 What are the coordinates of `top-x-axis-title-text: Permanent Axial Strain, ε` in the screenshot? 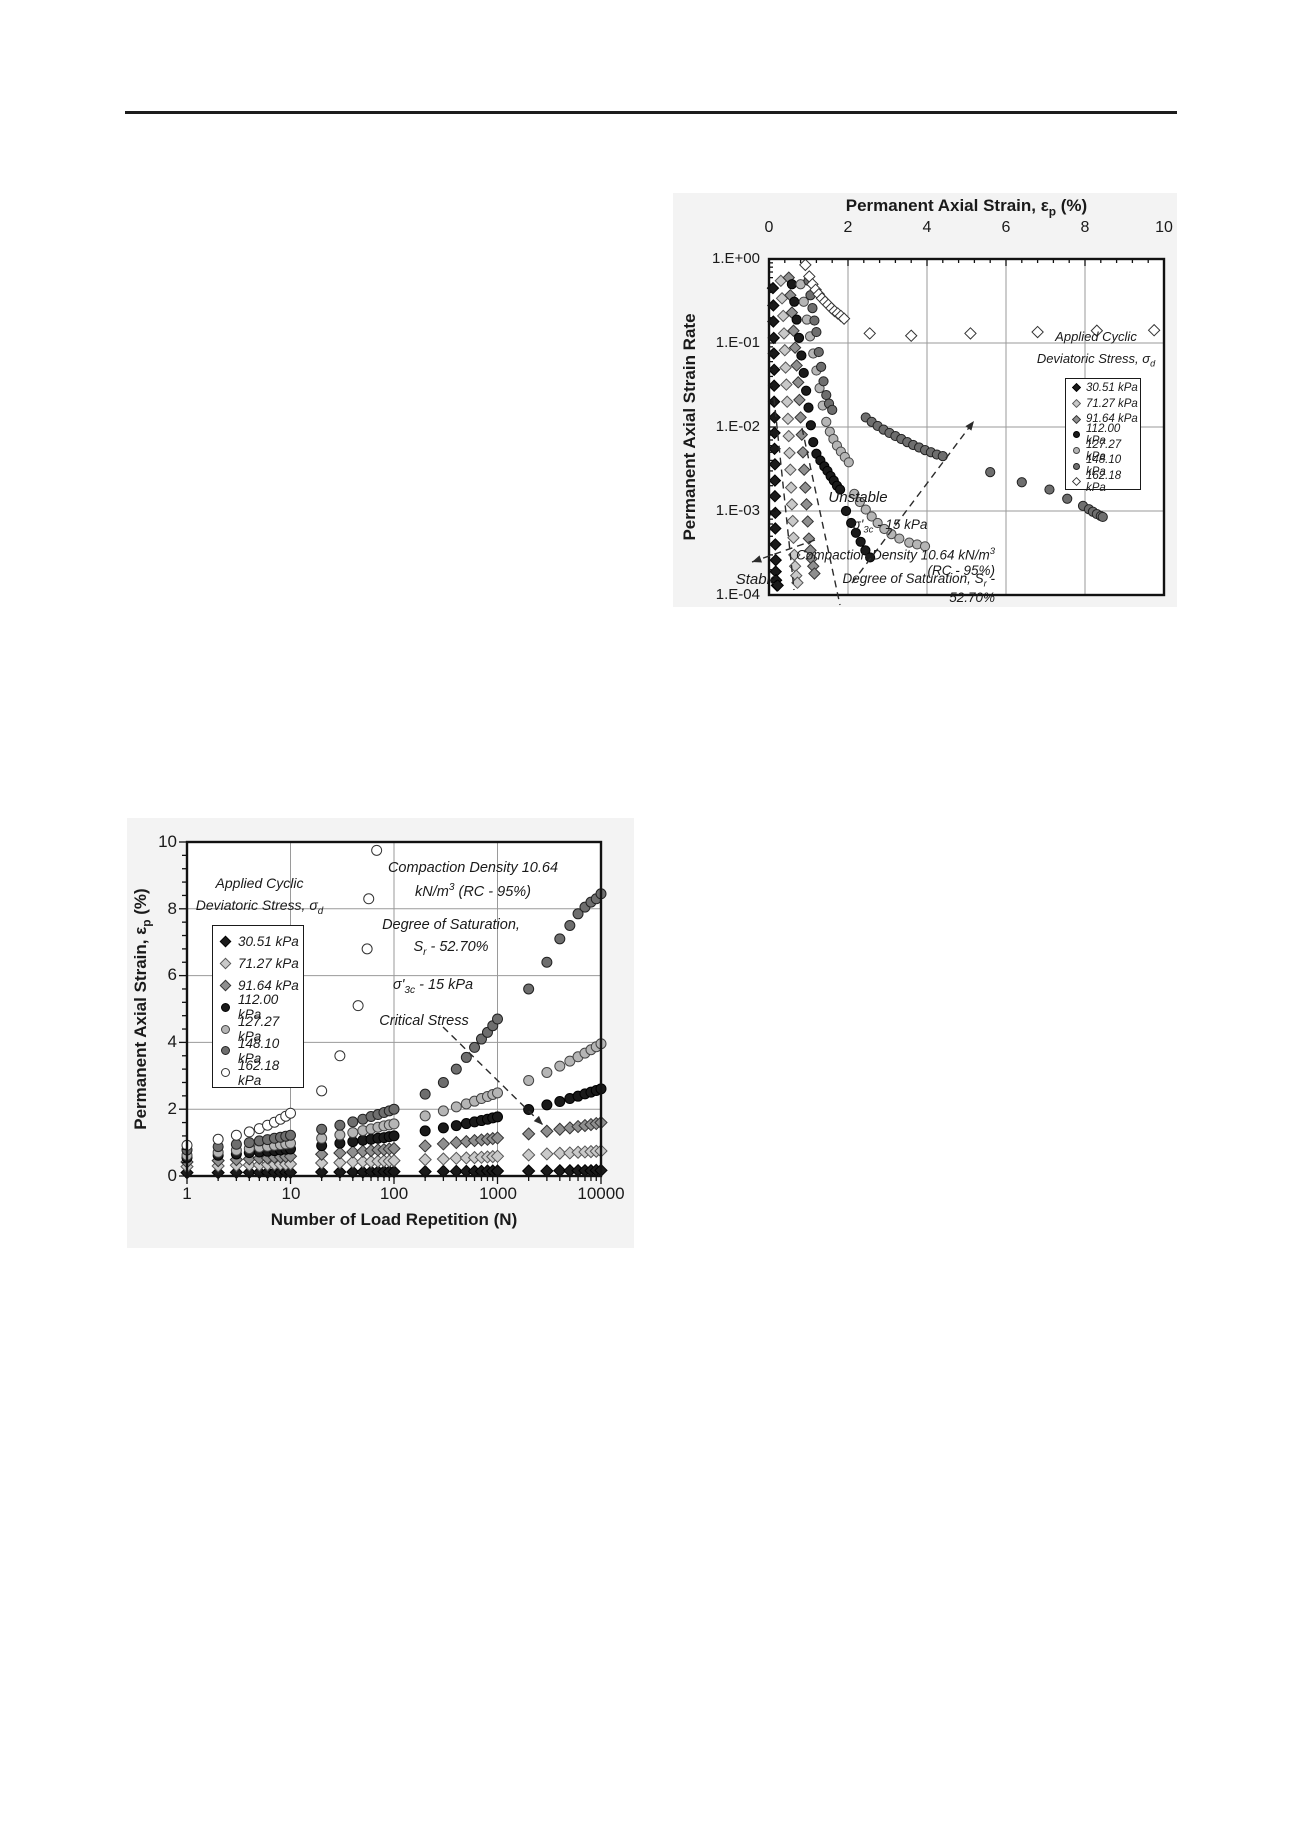 It's located at (947, 205).